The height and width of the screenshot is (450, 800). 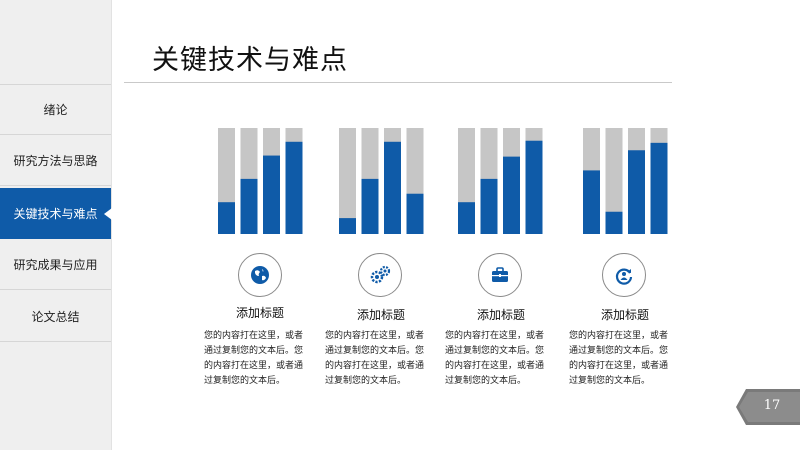 I want to click on sidebar-item-key-tech: 关键技术与难点, so click(x=56, y=213).